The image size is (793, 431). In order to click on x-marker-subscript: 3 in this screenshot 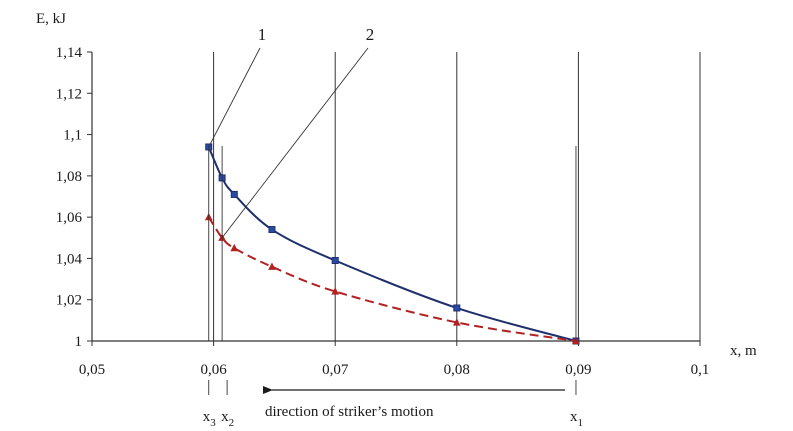, I will do `click(213, 423)`.